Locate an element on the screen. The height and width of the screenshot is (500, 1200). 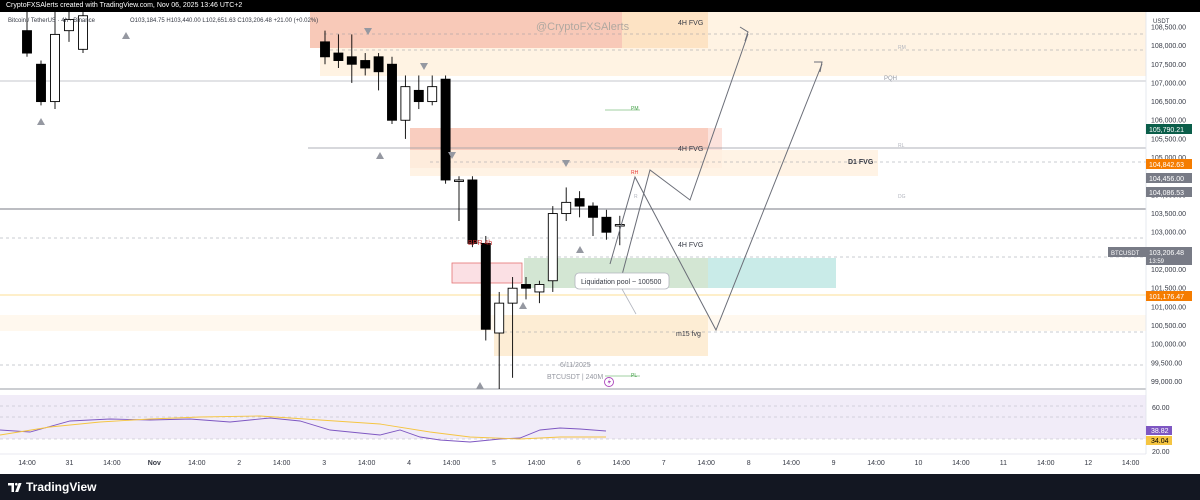
price-tick-label: 107,500.00 is located at coordinates (1168, 65).